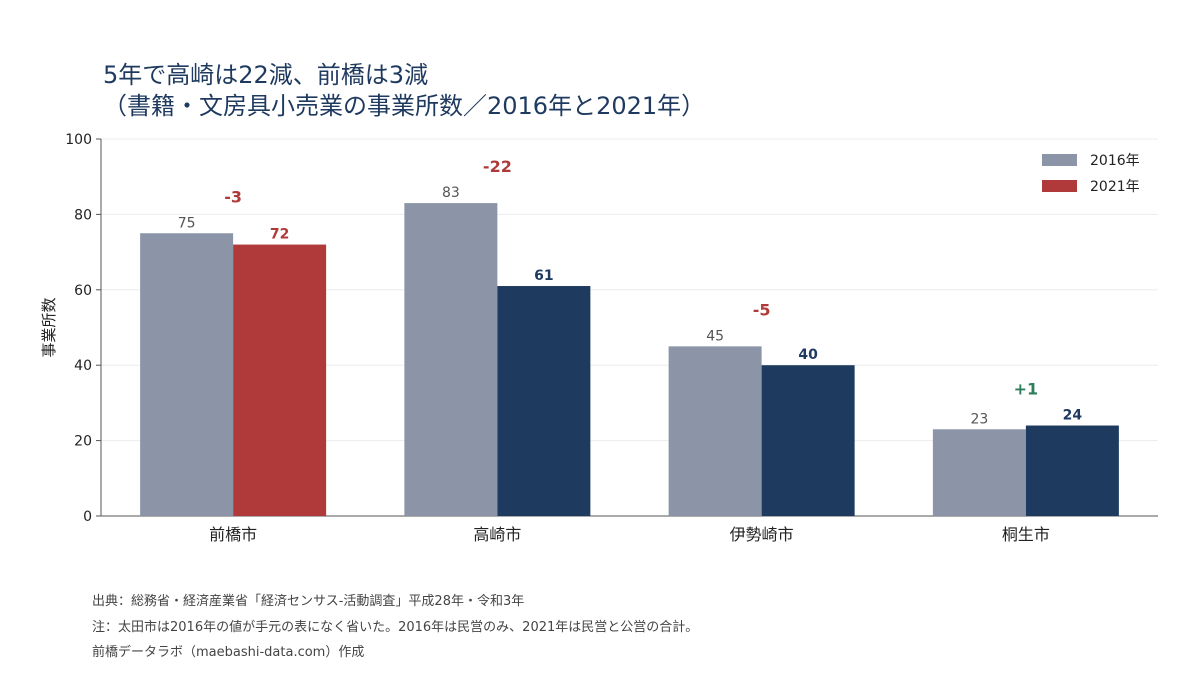 The width and height of the screenshot is (1200, 675). What do you see at coordinates (83, 291) in the screenshot?
I see `y-tick-label: 60` at bounding box center [83, 291].